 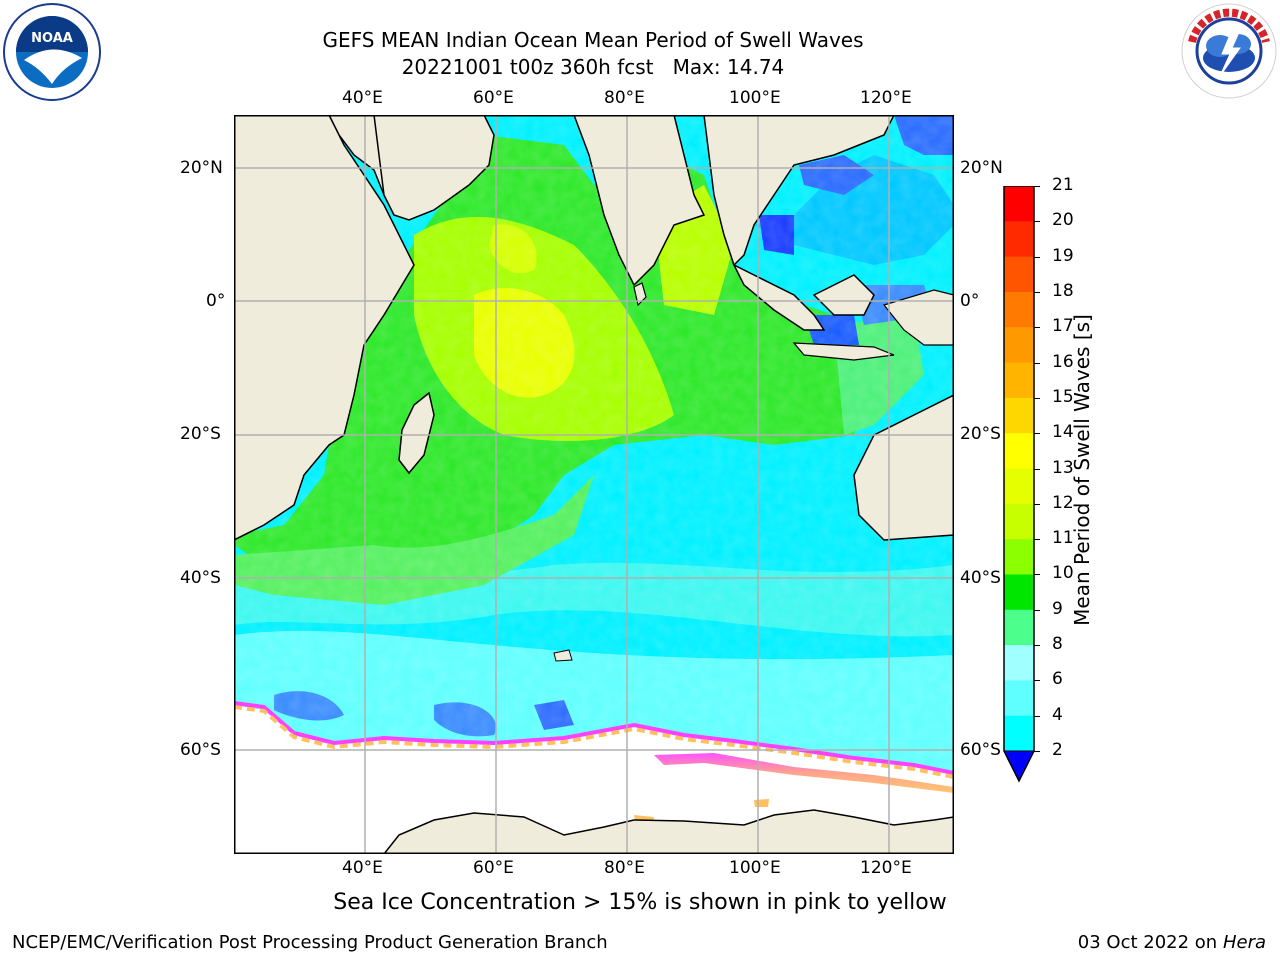 What do you see at coordinates (216, 301) in the screenshot?
I see `left-lat-label: 0°` at bounding box center [216, 301].